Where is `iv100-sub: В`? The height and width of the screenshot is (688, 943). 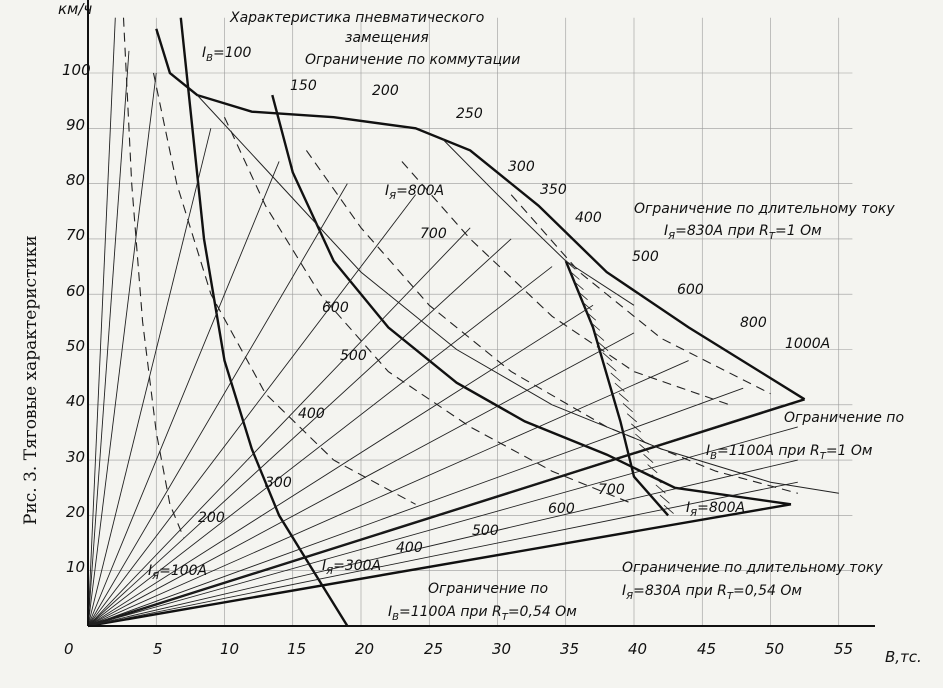 iv100-sub: В is located at coordinates (209, 58).